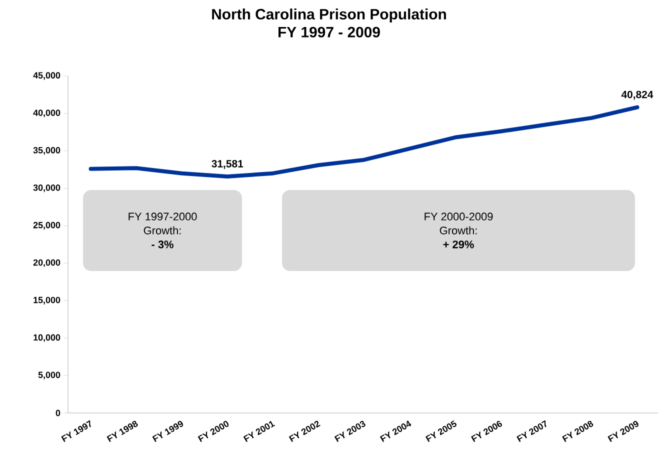 Image resolution: width=658 pixels, height=470 pixels. I want to click on y-tick-label: 40,000, so click(46, 114).